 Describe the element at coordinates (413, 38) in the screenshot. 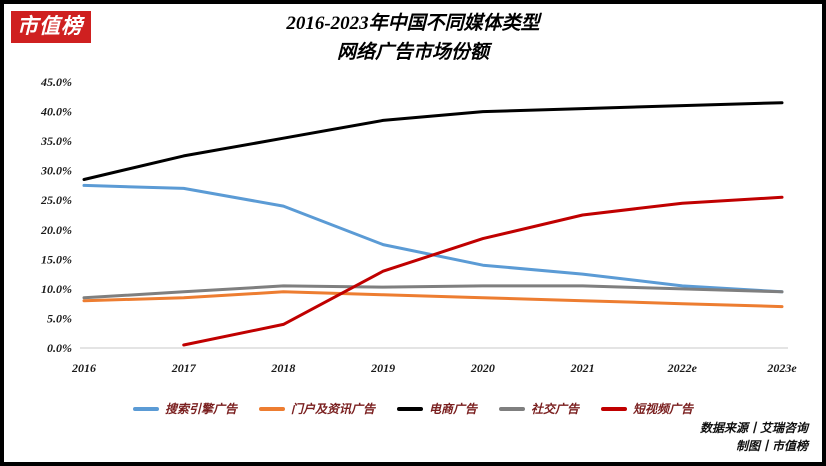

I see `chart-title: 2016-2023年中国不同媒体类型 网络广告市场份额` at that location.